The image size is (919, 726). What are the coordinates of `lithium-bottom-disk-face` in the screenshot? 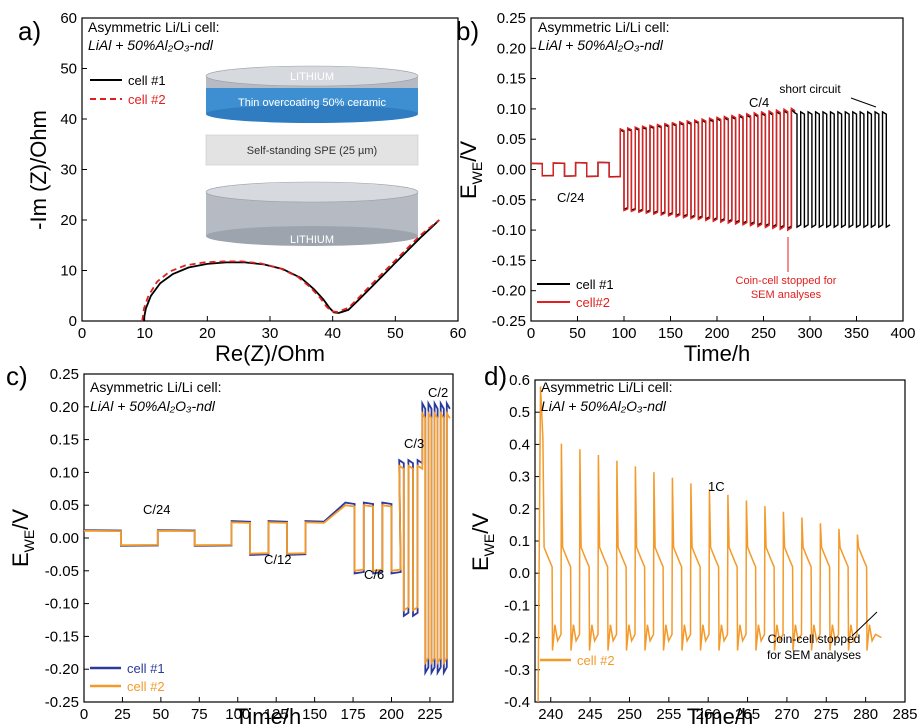 It's located at (312, 192).